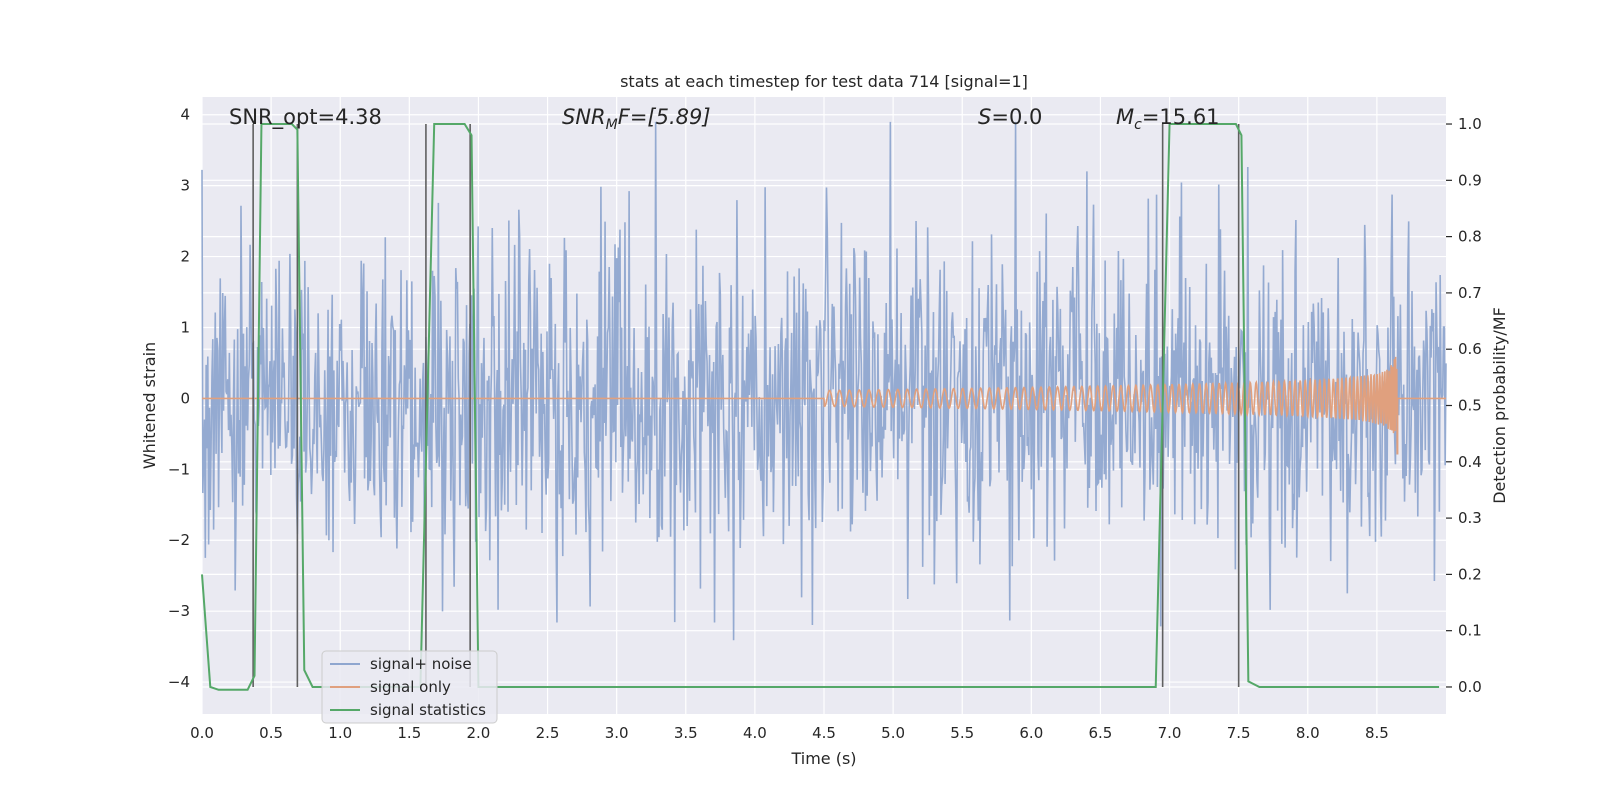 Image resolution: width=1600 pixels, height=800 pixels. Describe the element at coordinates (1377, 733) in the screenshot. I see `x-tick-label: 8.5` at that location.